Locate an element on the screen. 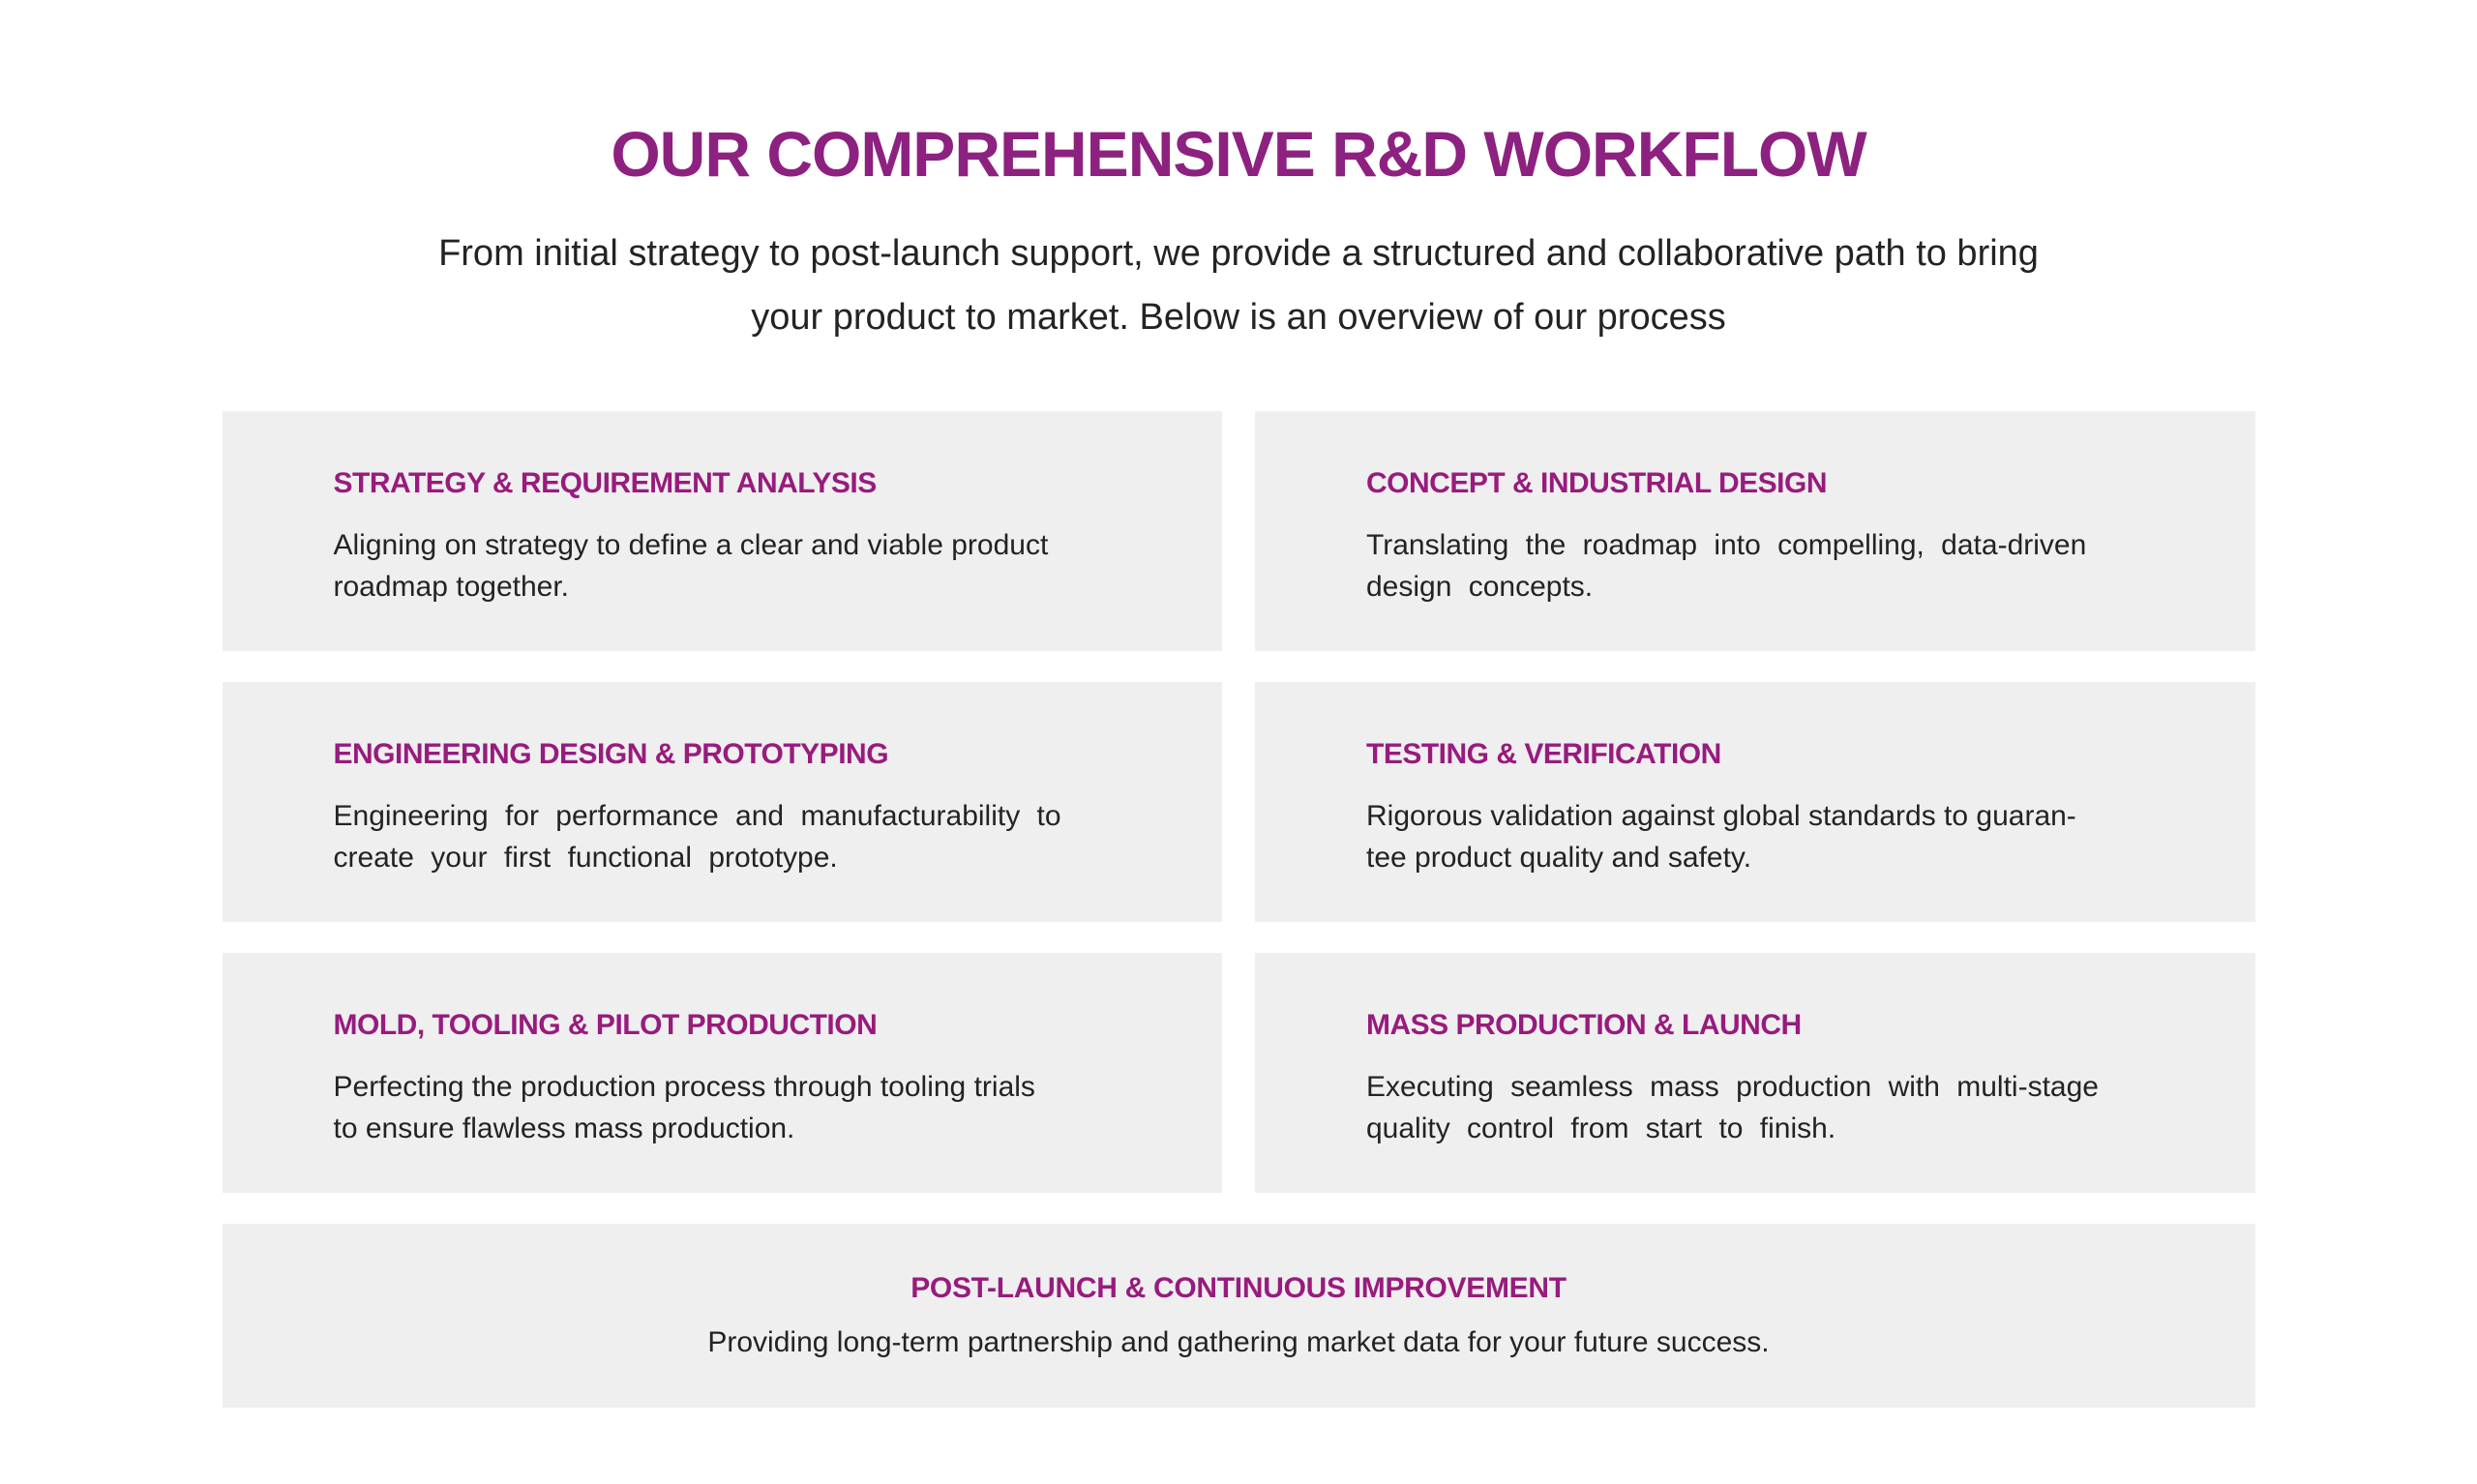  card-title: MASS PRODUCTION & LAUNCH is located at coordinates (1584, 1025).